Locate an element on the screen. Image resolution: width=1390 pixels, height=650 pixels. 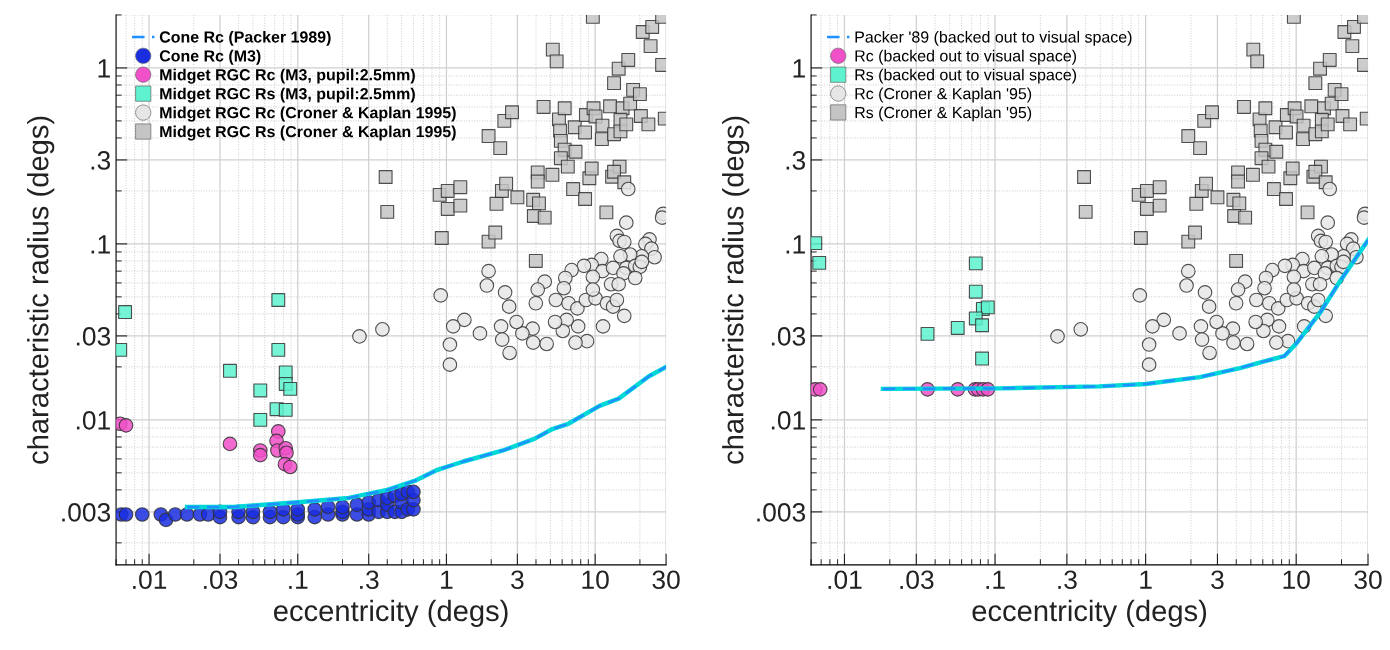
legend-label: Midget RGC Rs (Croner & Kaplan 1995) is located at coordinates (308, 133).